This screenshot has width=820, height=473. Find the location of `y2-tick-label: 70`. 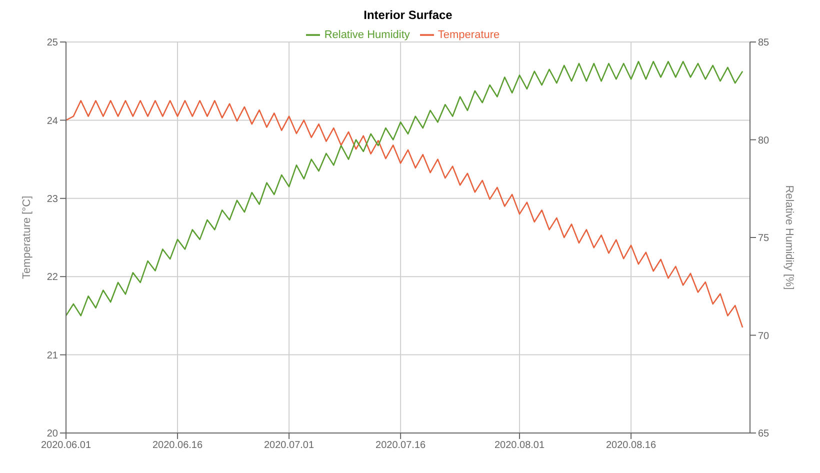

y2-tick-label: 70 is located at coordinates (764, 336).